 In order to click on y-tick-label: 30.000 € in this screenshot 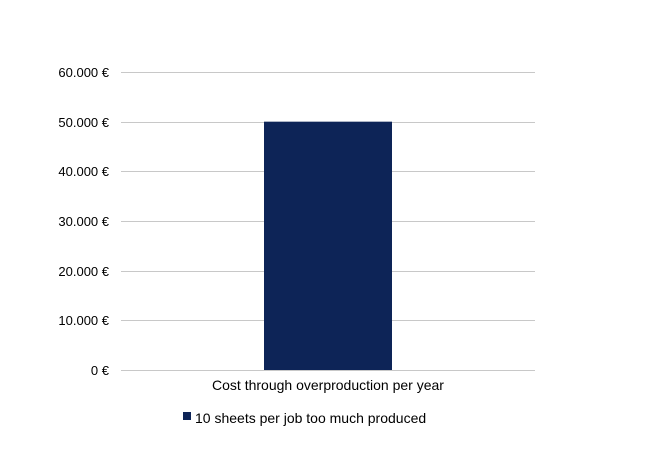, I will do `click(83, 221)`.